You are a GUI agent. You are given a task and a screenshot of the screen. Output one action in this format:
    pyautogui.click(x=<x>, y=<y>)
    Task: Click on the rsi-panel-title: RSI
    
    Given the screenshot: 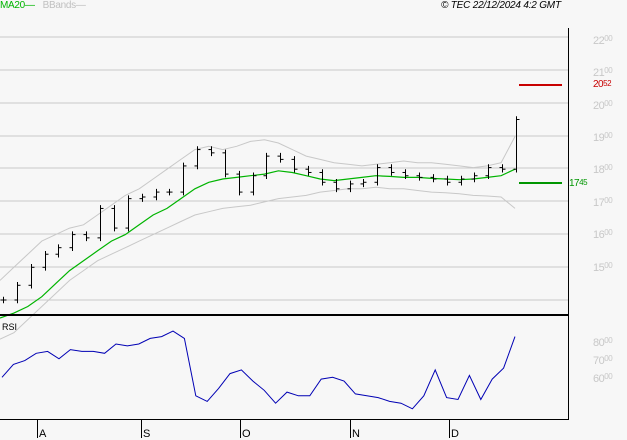 What is the action you would take?
    pyautogui.click(x=10, y=327)
    